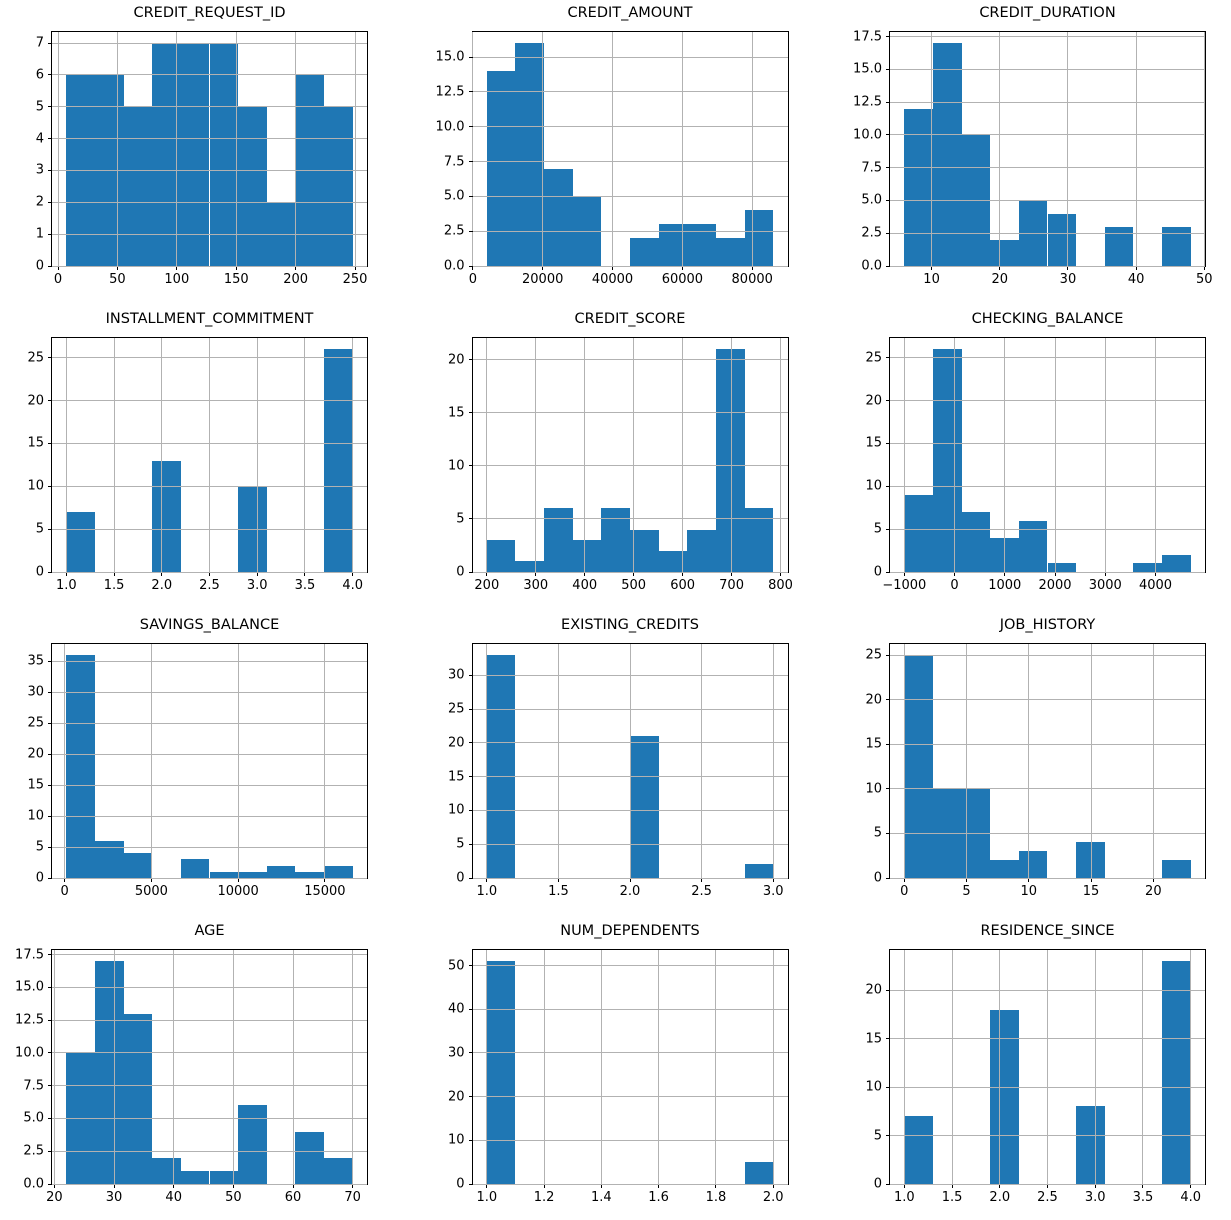  I want to click on chart-title: EXISTING_CREDITS, so click(630, 625).